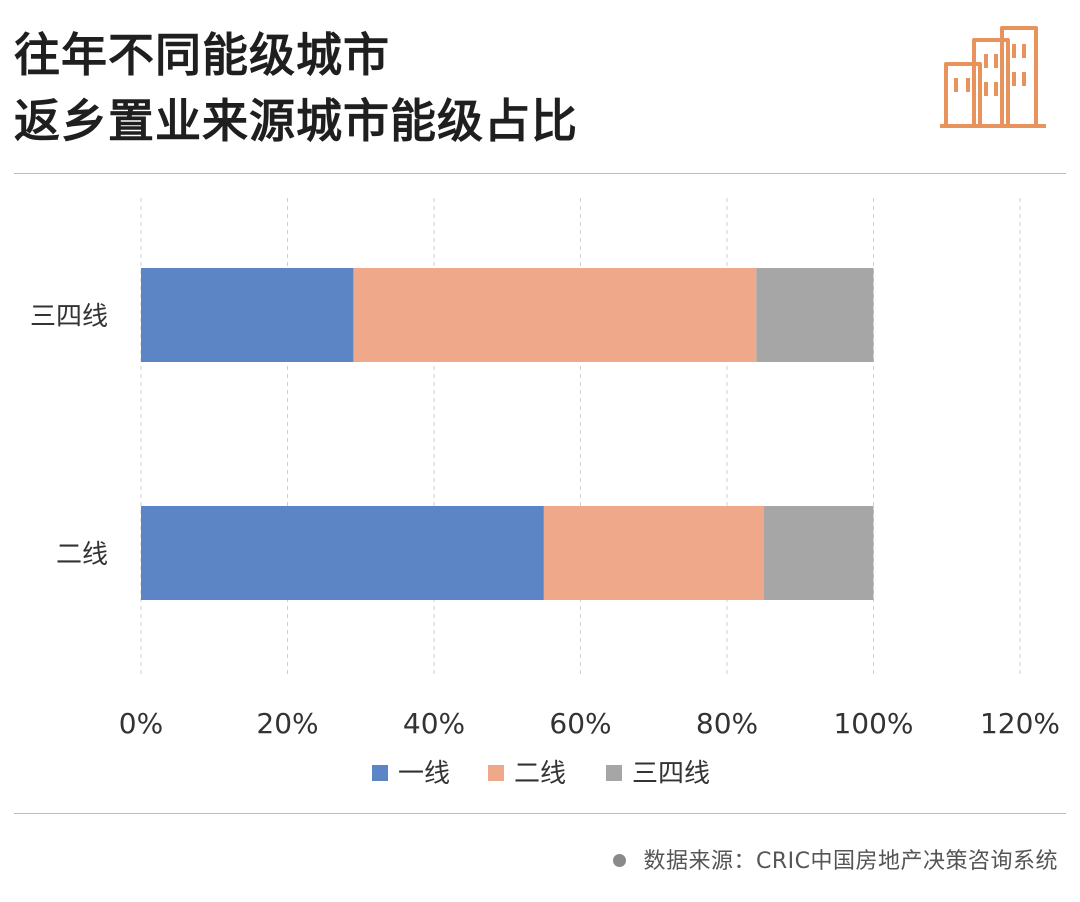 The width and height of the screenshot is (1080, 902). Describe the element at coordinates (580, 723) in the screenshot. I see `x-tick-label: 60%` at that location.